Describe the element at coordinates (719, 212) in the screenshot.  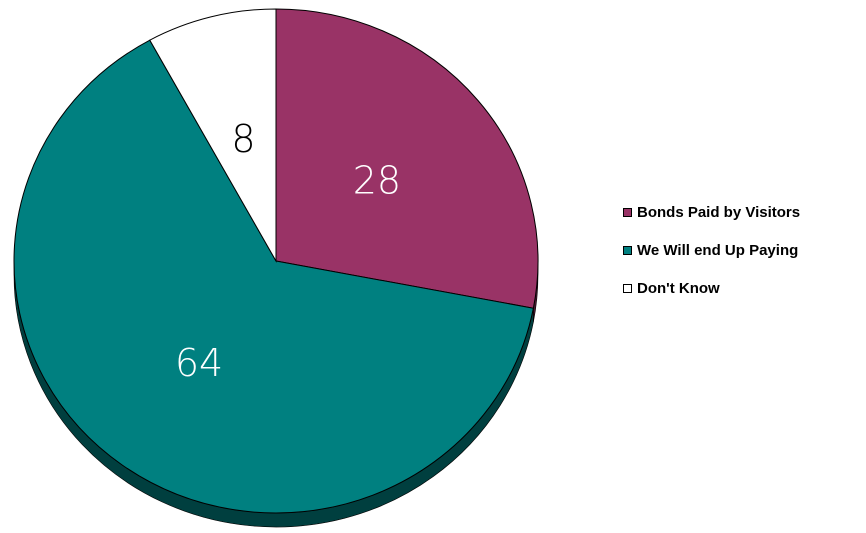
I see `legend-label: Bonds Paid by Visitors` at that location.